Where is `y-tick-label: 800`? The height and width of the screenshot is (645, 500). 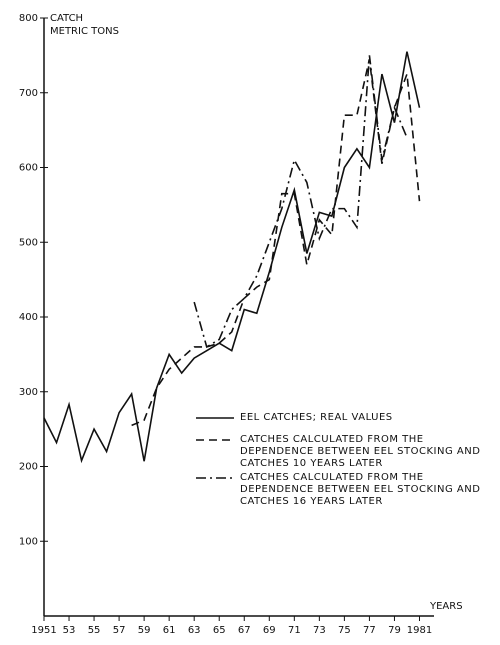 y-tick-label: 800 is located at coordinates (28, 18).